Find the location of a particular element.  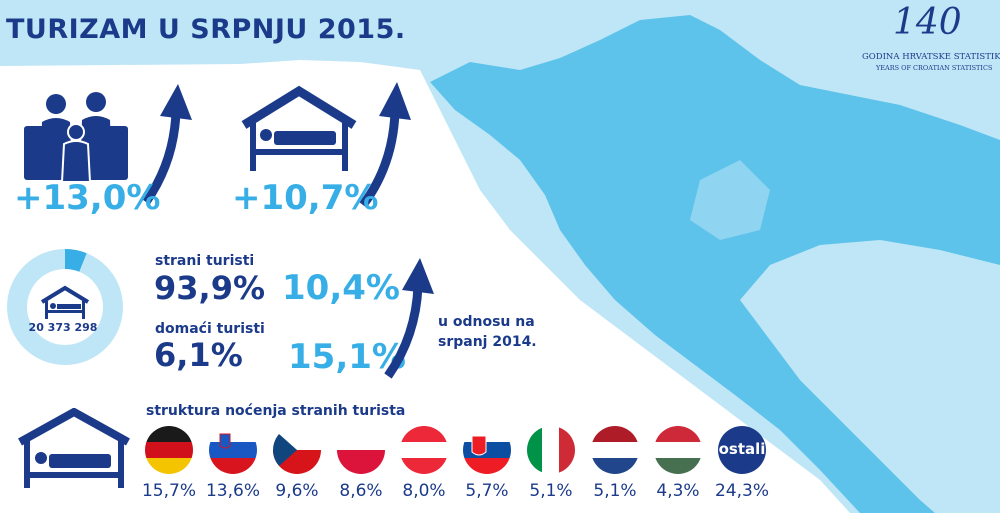

flag-slovakia-icon is located at coordinates (487, 450).